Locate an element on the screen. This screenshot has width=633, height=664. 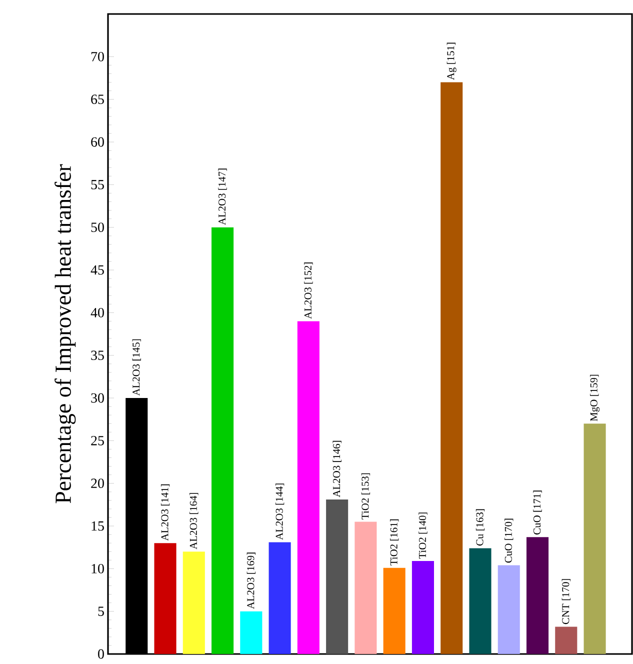
x-tick-label: MgO [159] is located at coordinates (595, 398).